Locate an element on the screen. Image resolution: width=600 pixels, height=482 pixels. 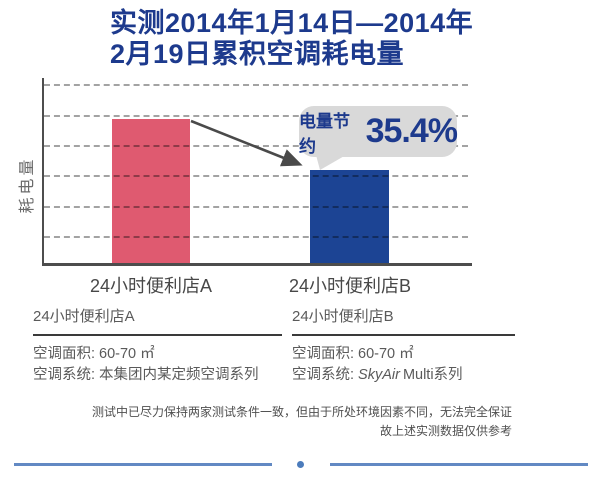
store-a-area-value: 60-70 ㎡ is located at coordinates (127, 354).